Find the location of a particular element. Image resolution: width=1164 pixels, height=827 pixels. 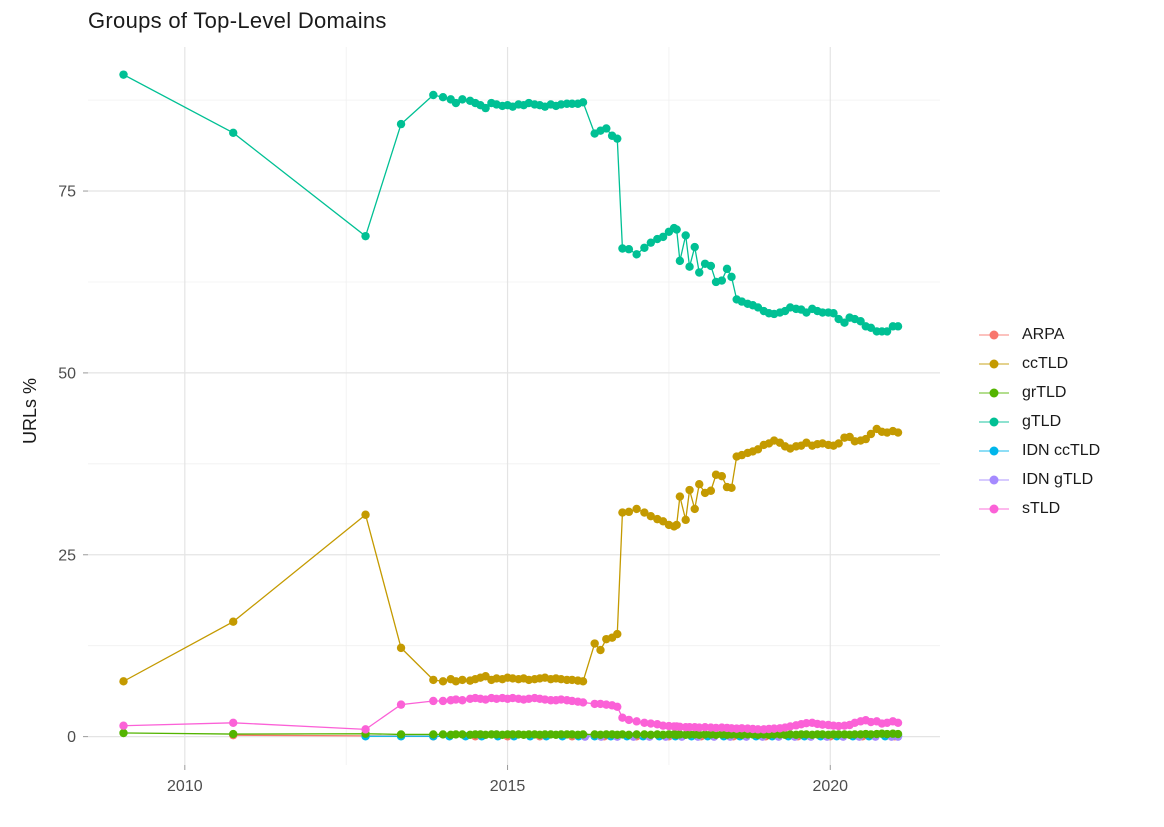

legend-item-idn-gtld: IDN gTLD is located at coordinates (1039, 480).